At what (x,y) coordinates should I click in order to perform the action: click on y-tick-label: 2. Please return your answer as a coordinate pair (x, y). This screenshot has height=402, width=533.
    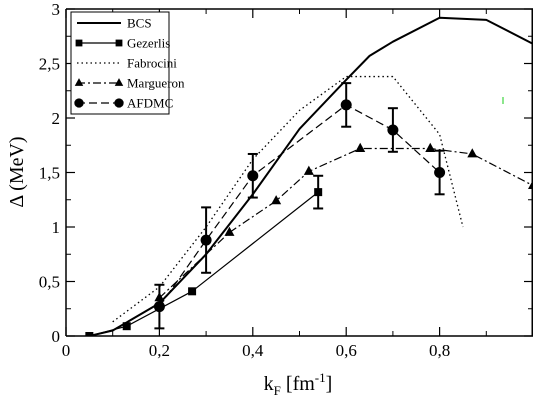
    Looking at the image, I should click on (56, 118).